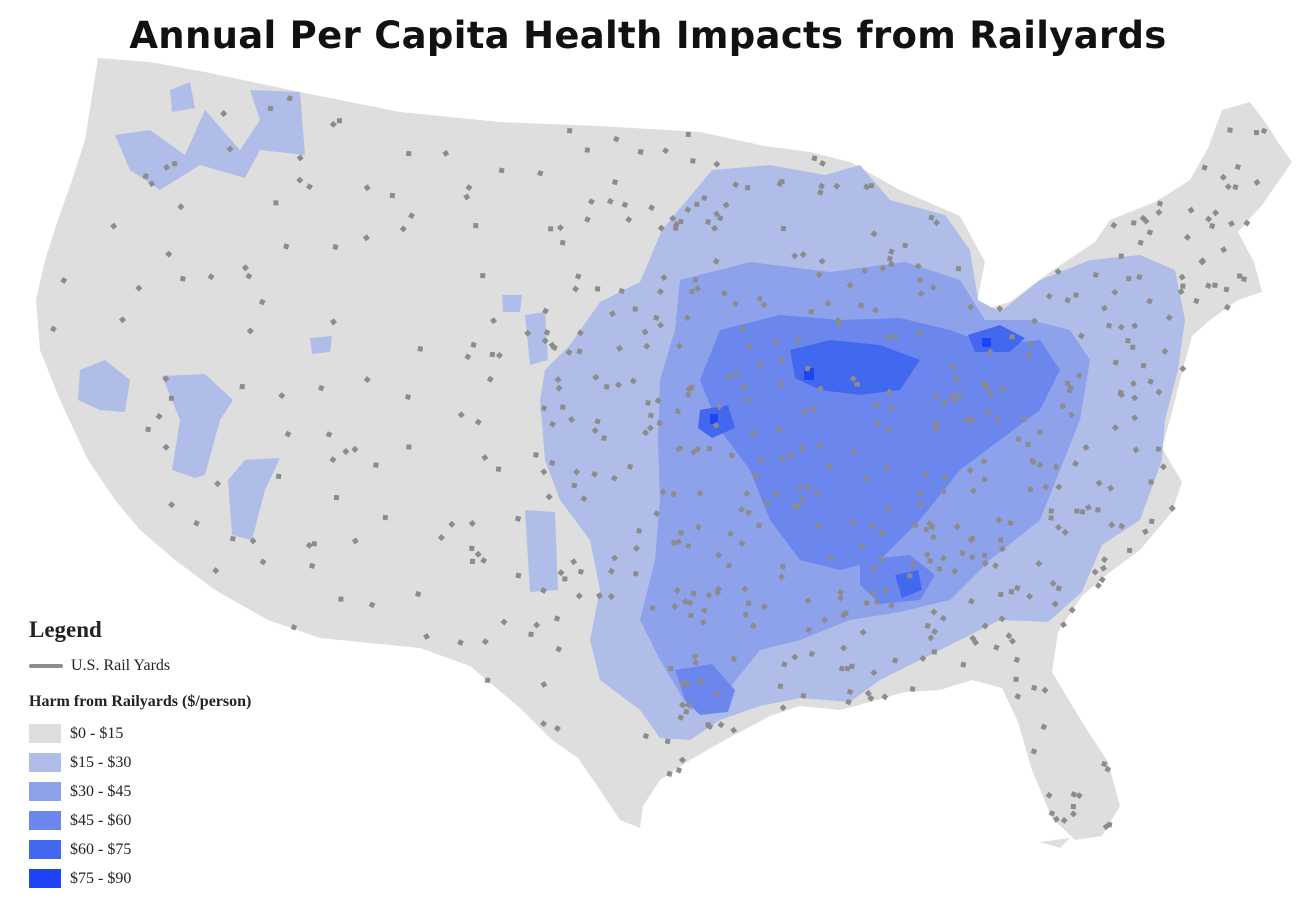 This screenshot has height=900, width=1296. Describe the element at coordinates (1055, 843) in the screenshot. I see `florida-keys` at that location.